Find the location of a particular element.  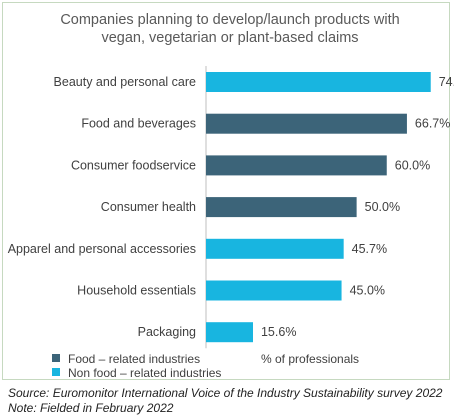

legend-swatch-food is located at coordinates (56, 358).